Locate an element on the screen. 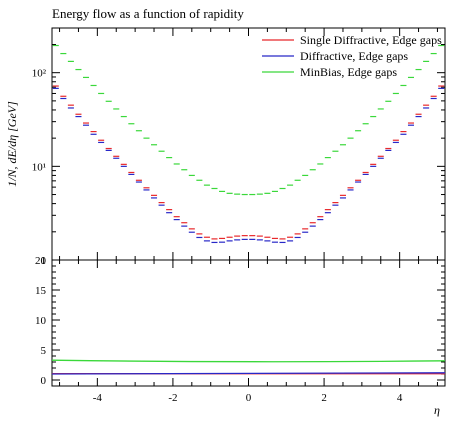 The image size is (461, 422). chart-title: Energy flow as a function of rapidity is located at coordinates (148, 13).